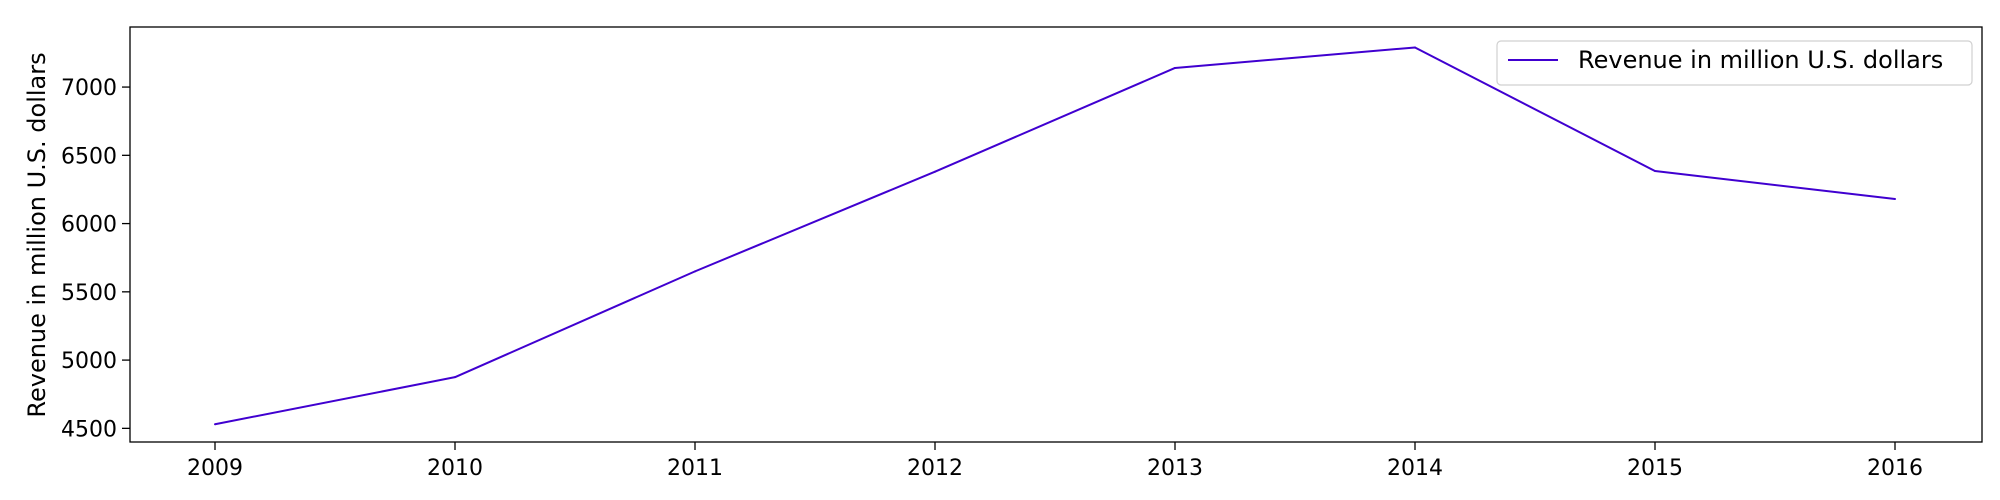 Image resolution: width=2000 pixels, height=500 pixels. What do you see at coordinates (455, 468) in the screenshot?
I see `x-tick-label: 2010` at bounding box center [455, 468].